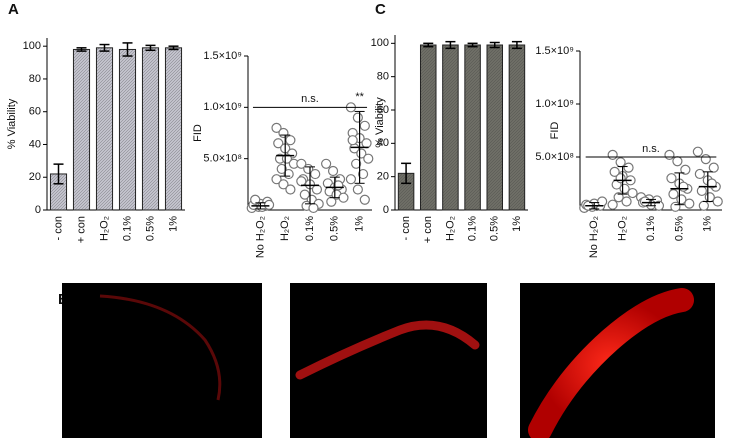  Describe the element at coordinates (13, 9) in the screenshot. I see `panel-label: A` at that location.